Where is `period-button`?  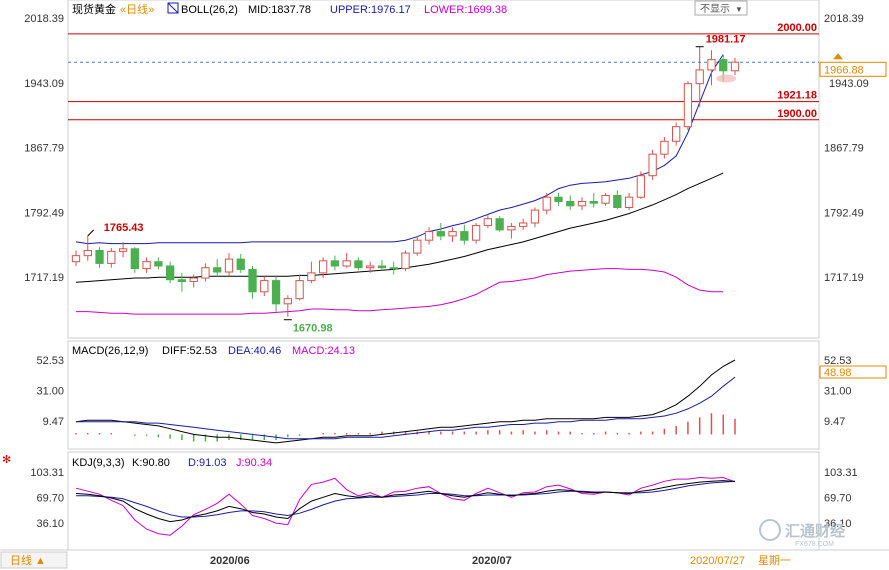 period-button is located at coordinates (34, 560).